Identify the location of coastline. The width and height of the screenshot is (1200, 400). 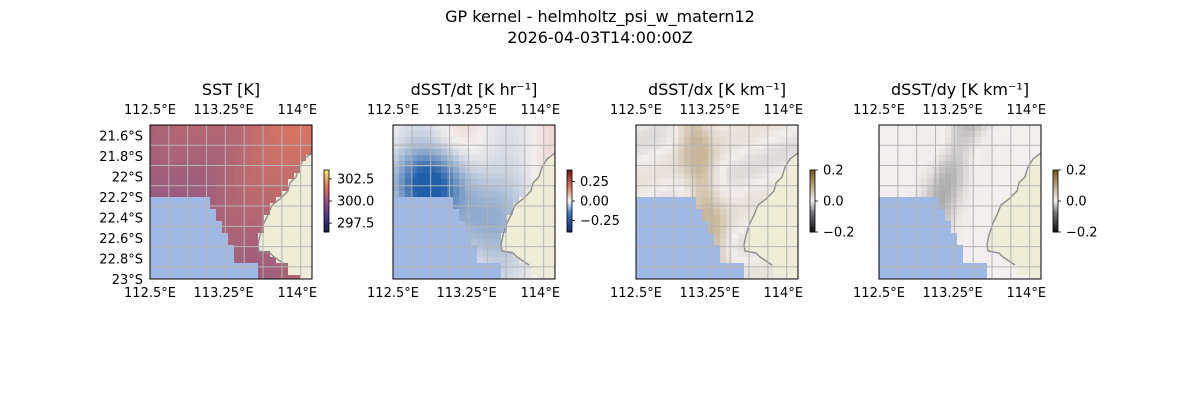
(527, 209).